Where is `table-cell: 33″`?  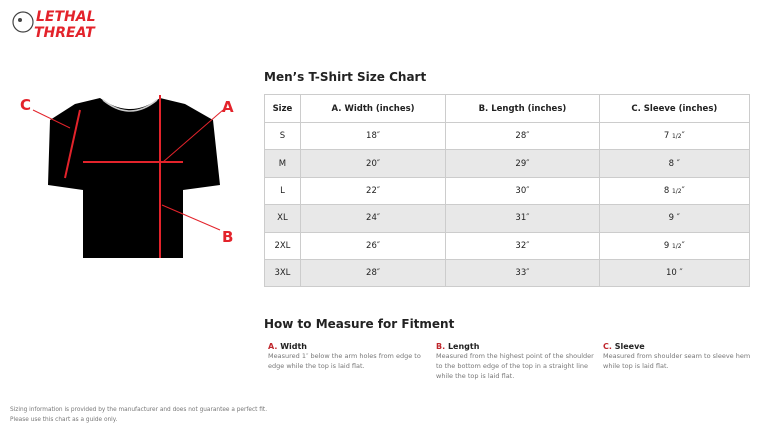
table-cell: 33″ is located at coordinates (522, 273).